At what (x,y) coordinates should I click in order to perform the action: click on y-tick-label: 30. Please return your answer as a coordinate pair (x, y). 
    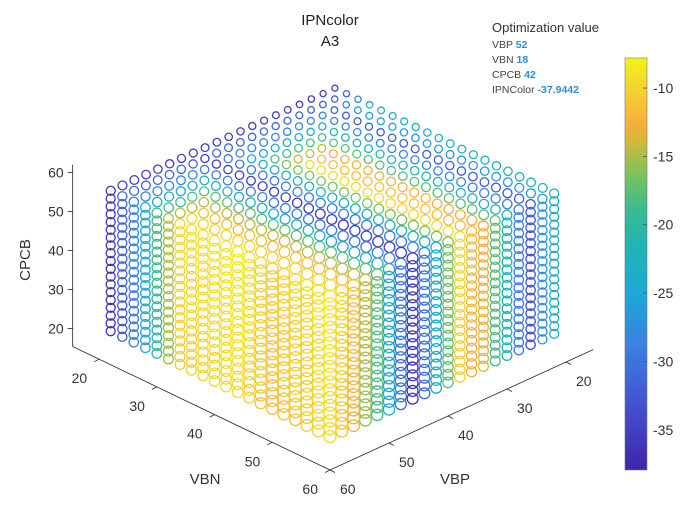
    Looking at the image, I should click on (525, 408).